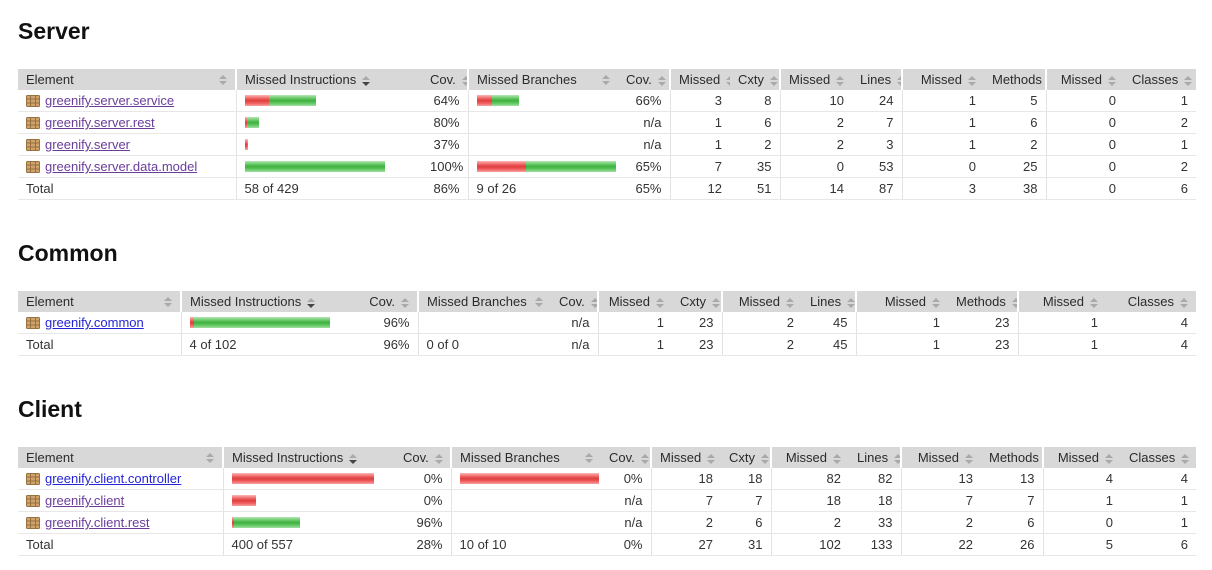  What do you see at coordinates (1012, 500) in the screenshot?
I see `cell-methods: 7` at bounding box center [1012, 500].